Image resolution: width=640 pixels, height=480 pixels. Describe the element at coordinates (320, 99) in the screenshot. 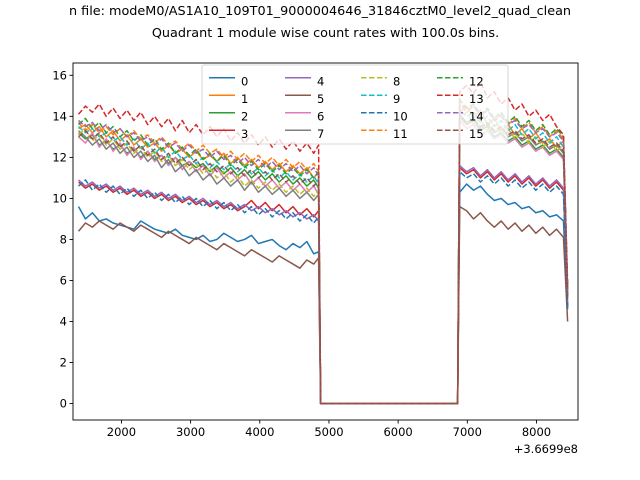

I see `legend-label-5: 5` at that location.